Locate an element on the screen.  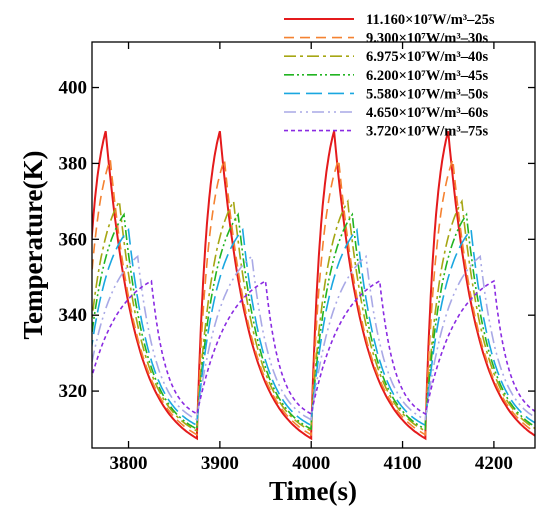
legend-label: 9.300×10⁷W/m³–30s is located at coordinates (427, 39).